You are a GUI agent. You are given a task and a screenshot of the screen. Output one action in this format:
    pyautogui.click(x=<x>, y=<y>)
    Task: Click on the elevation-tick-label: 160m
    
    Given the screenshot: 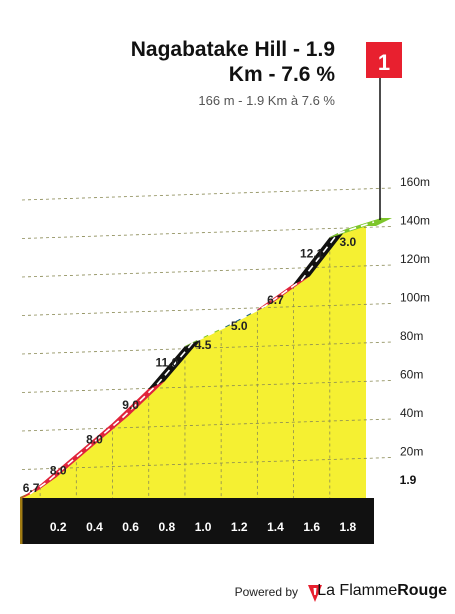 What is the action you would take?
    pyautogui.click(x=415, y=182)
    